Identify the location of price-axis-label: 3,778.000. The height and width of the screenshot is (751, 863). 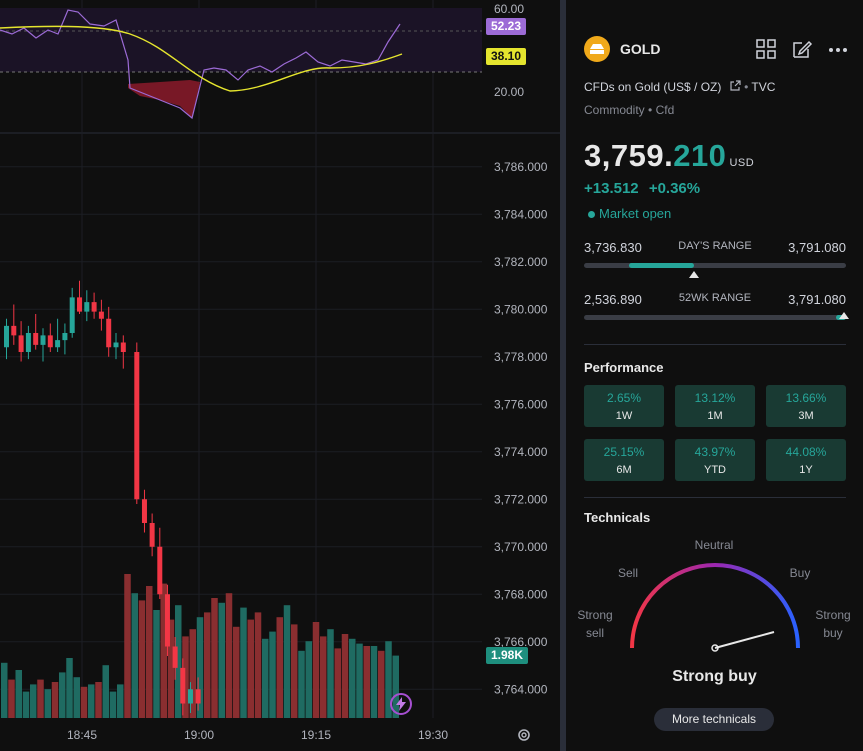
(521, 357).